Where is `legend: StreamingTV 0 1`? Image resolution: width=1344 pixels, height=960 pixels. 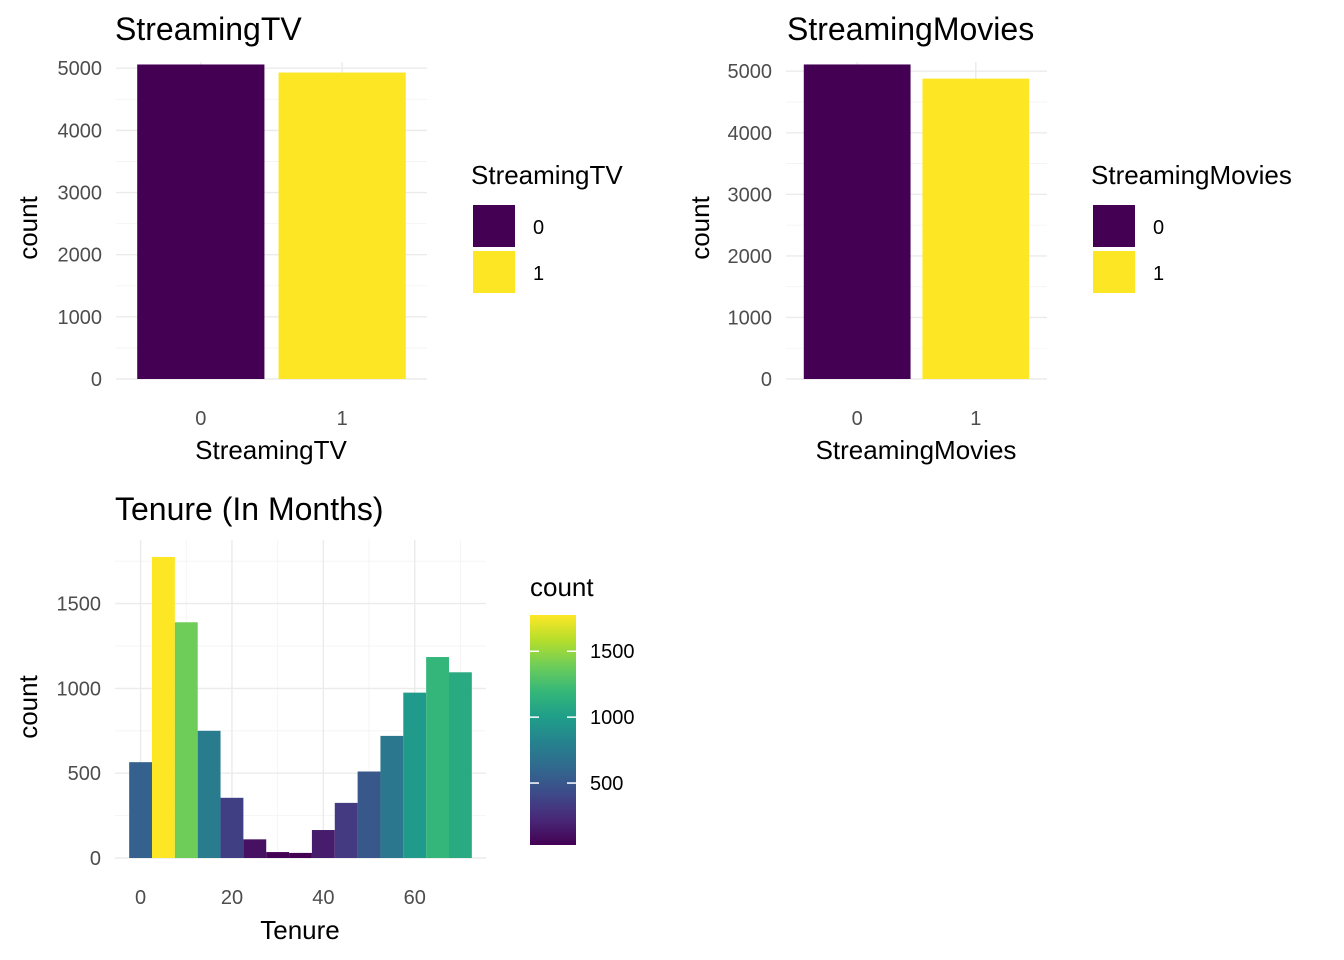
legend: StreamingTV 0 1 is located at coordinates (547, 226).